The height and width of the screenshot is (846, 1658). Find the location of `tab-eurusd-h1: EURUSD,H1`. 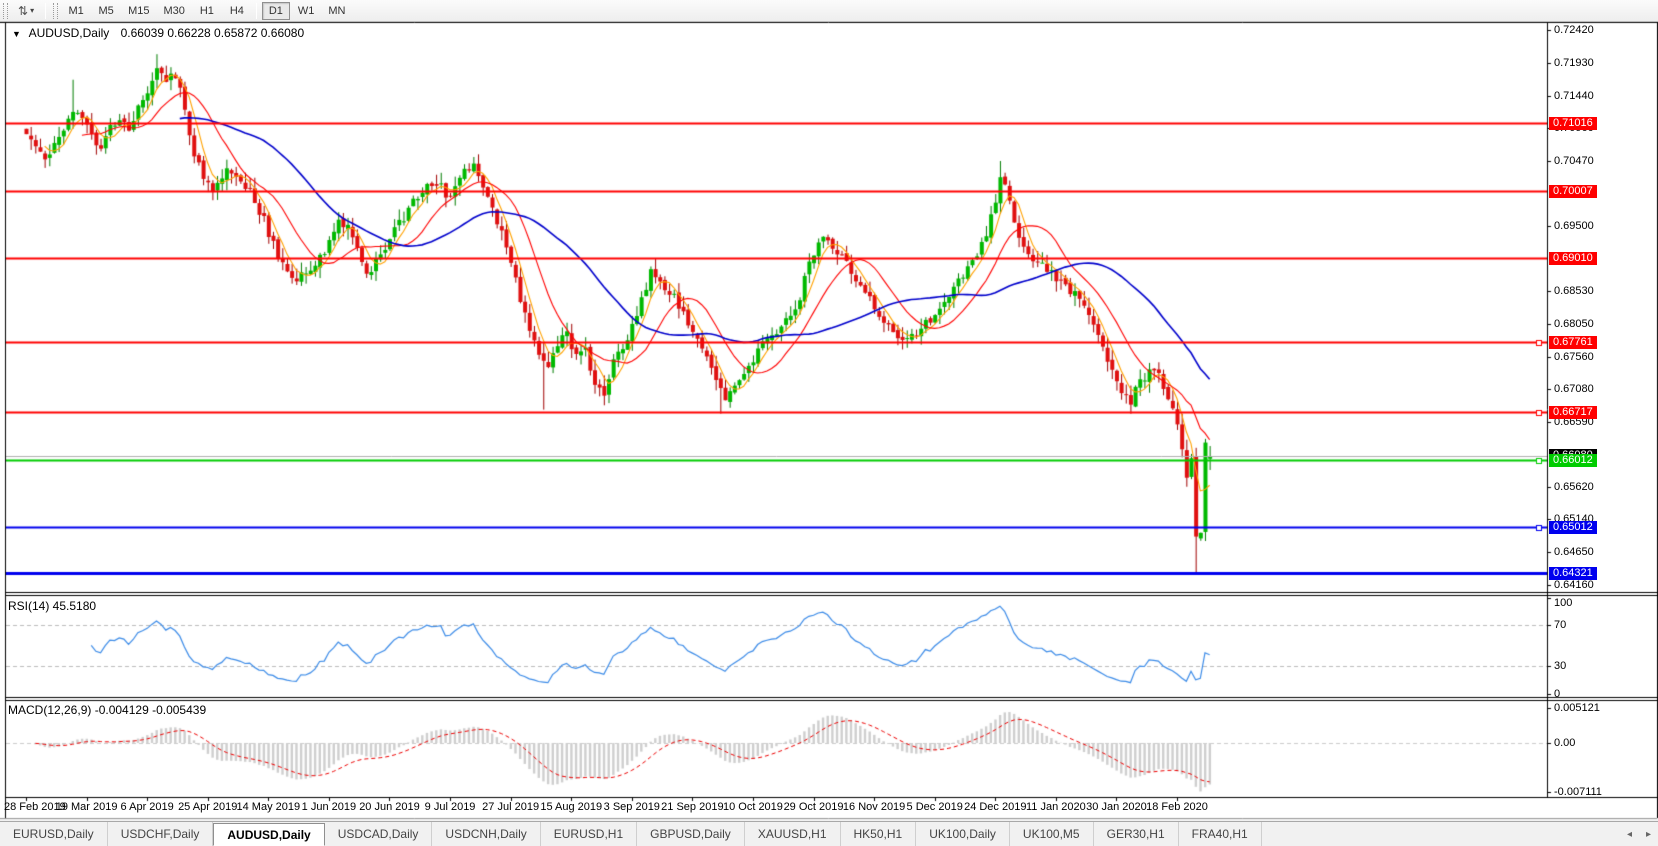

tab-eurusd-h1: EURUSD,H1 is located at coordinates (589, 834).